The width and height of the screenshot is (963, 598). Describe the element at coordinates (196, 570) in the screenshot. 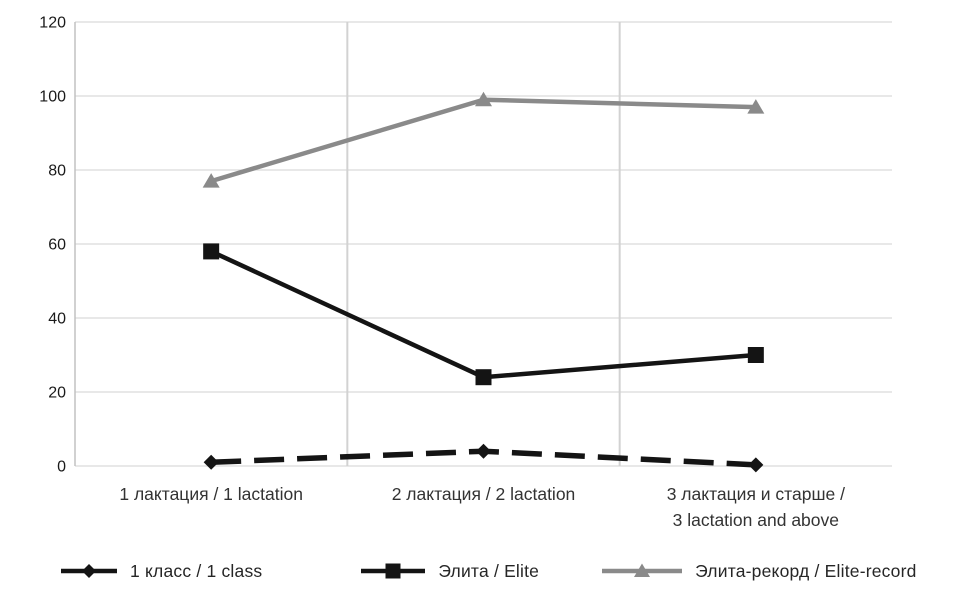

I see `legend-label: 1 класс / 1 class` at that location.